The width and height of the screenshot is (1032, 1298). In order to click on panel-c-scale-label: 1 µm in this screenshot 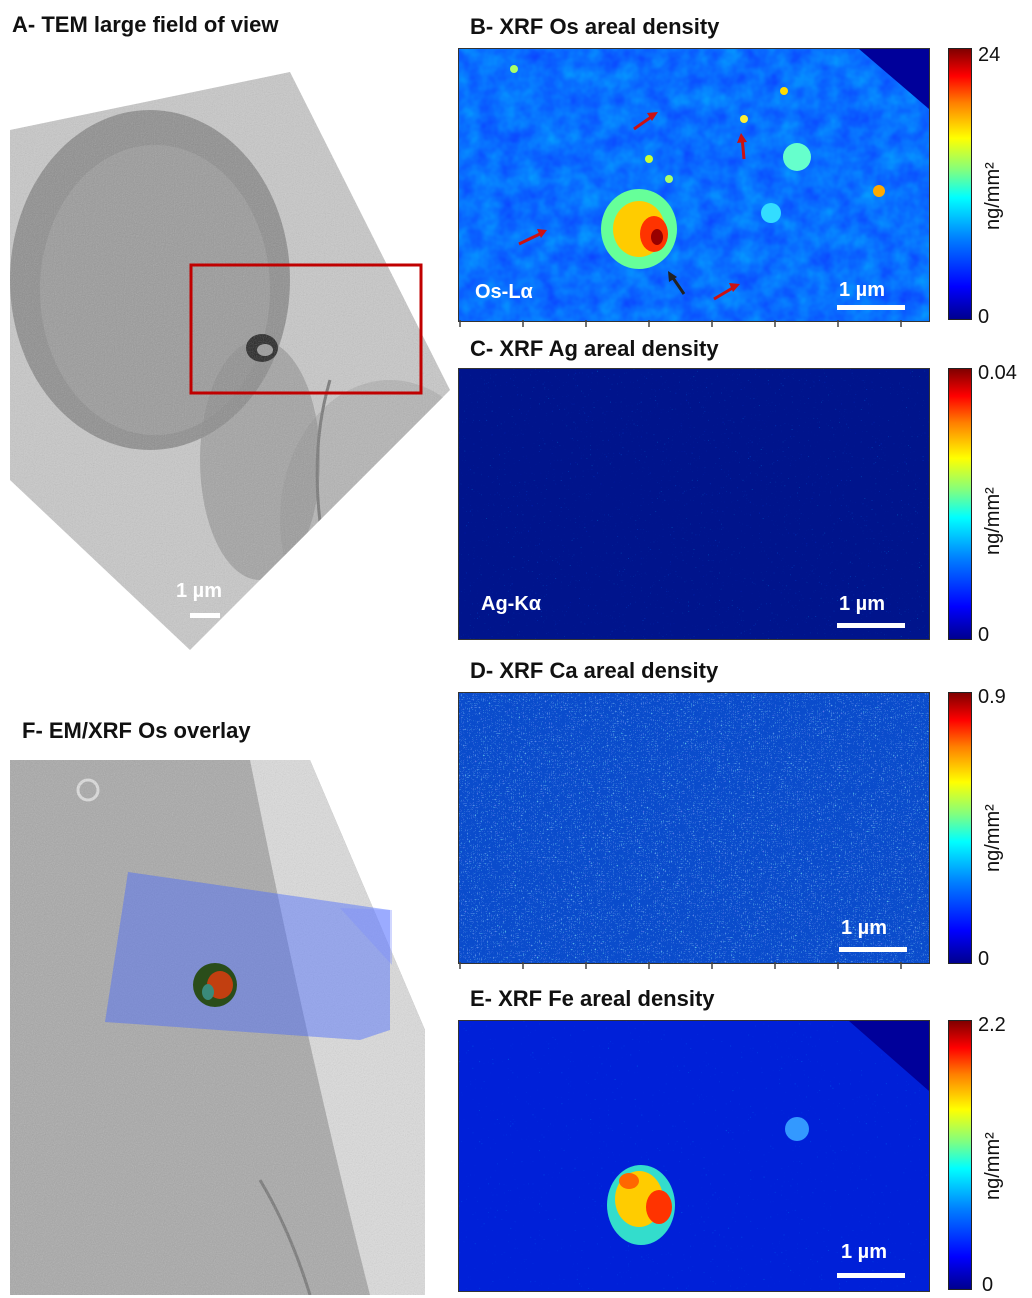, I will do `click(862, 604)`.